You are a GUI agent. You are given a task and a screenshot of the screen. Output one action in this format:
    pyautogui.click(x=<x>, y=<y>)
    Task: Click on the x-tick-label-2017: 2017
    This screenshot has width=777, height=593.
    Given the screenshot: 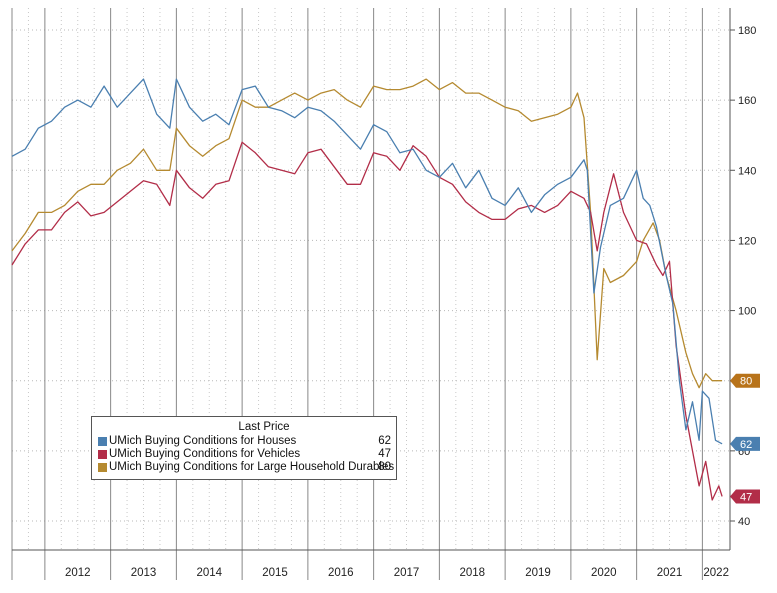 What is the action you would take?
    pyautogui.click(x=407, y=573)
    